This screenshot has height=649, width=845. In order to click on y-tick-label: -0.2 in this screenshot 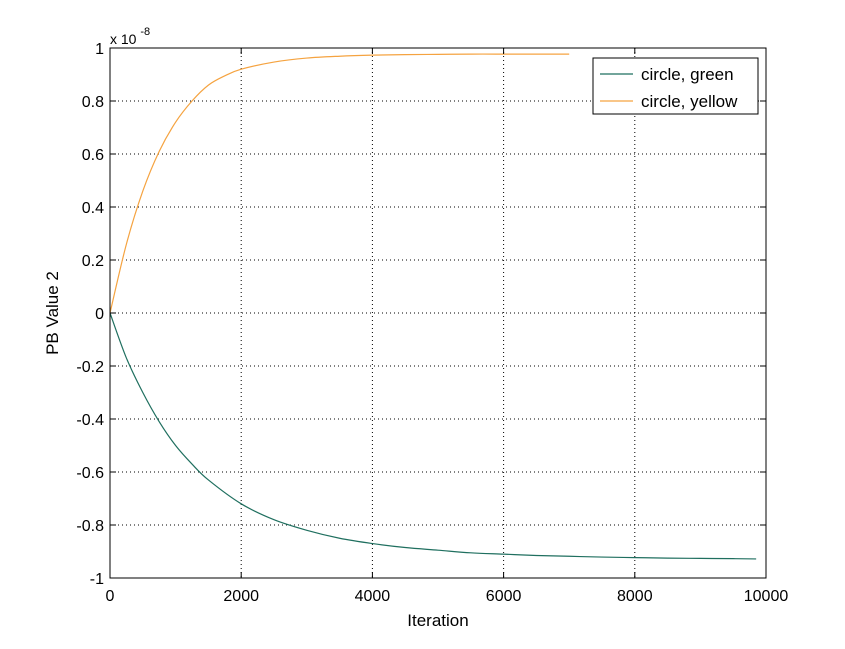, I will do `click(90, 367)`.